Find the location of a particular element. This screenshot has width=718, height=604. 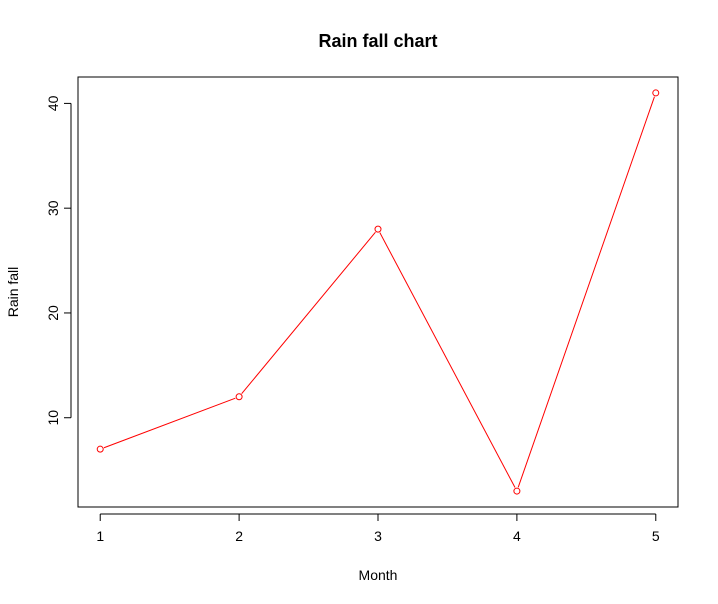

x-tick-label: 1 is located at coordinates (100, 536).